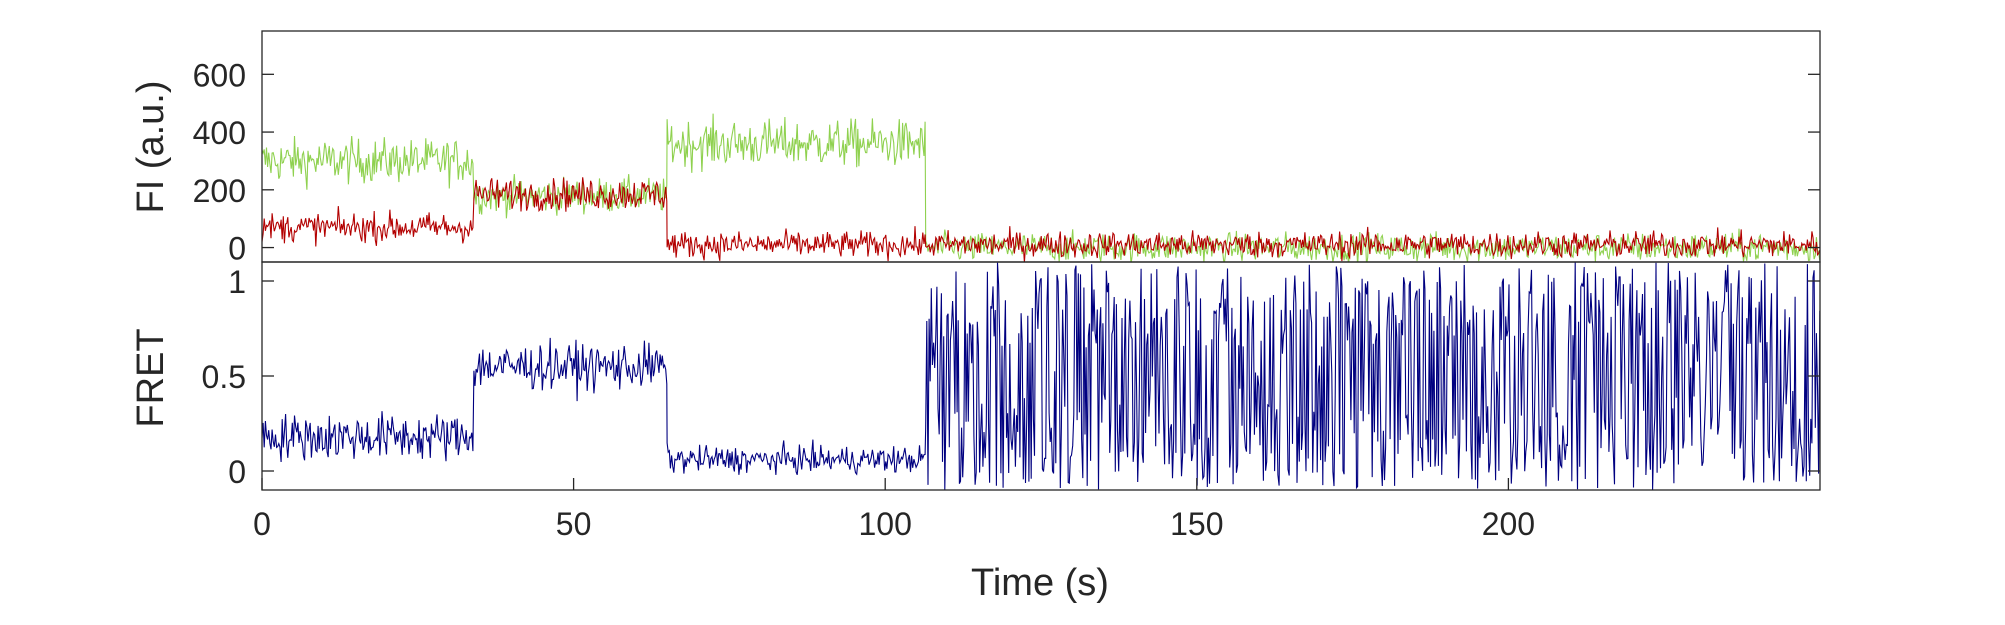 The height and width of the screenshot is (625, 2005). I want to click on time-x-axis-label: Time (s), so click(1040, 583).